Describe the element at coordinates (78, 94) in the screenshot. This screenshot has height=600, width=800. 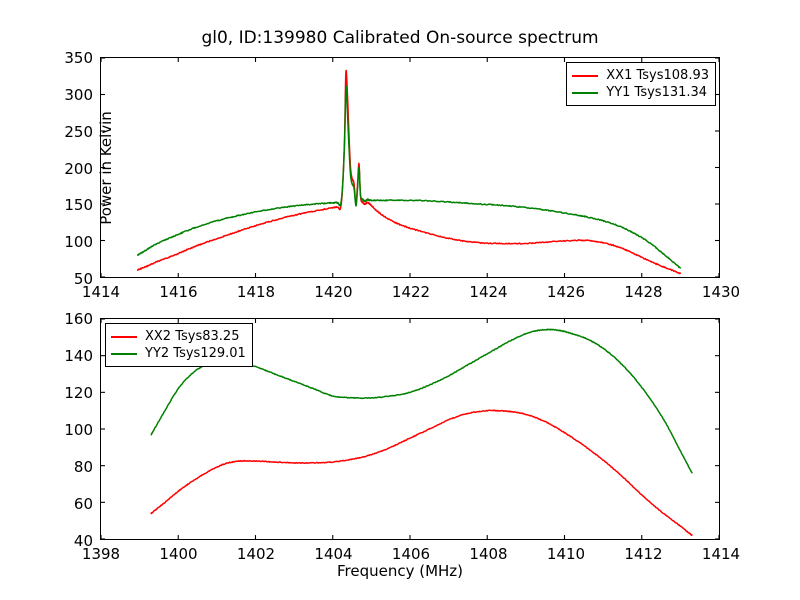
I see `y-tick-label: 300` at that location.